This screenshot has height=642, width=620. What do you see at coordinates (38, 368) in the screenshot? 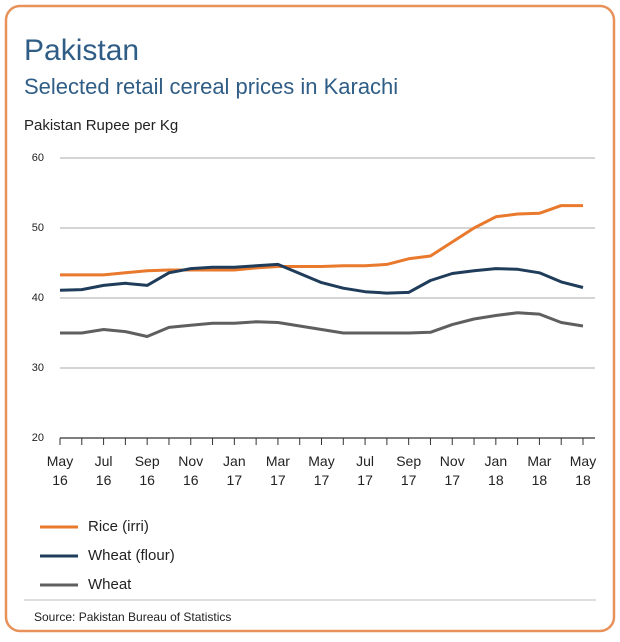
I see `y-tick-label: 30` at bounding box center [38, 368].